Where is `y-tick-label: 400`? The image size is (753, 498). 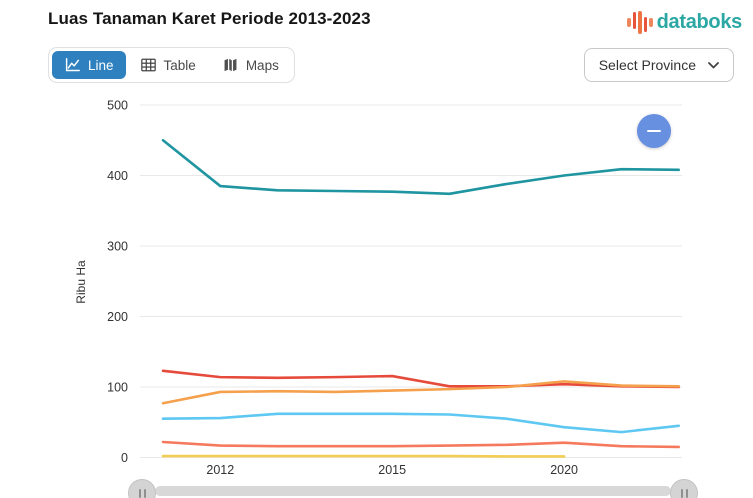 y-tick-label: 400 is located at coordinates (117, 176).